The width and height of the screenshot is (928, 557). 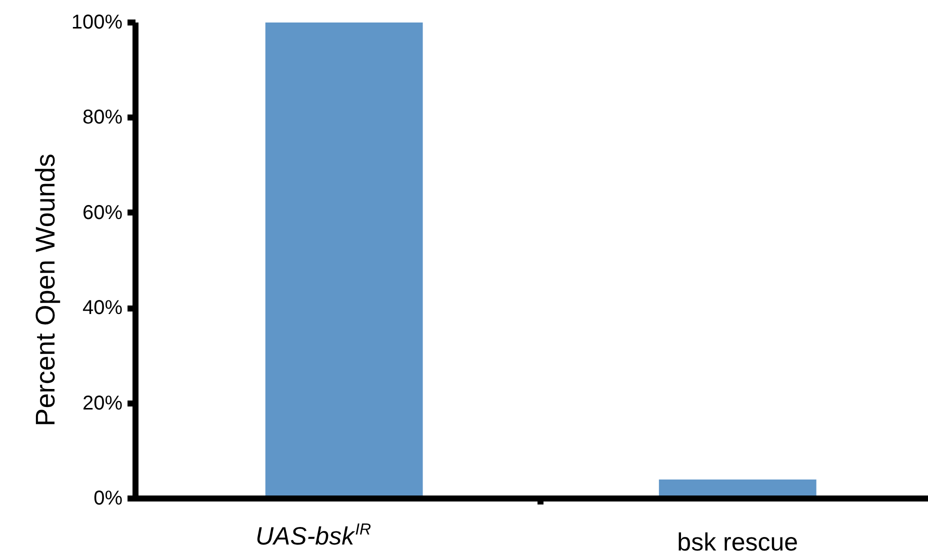 What do you see at coordinates (737, 542) in the screenshot?
I see `x-tick-label: bsk rescue` at bounding box center [737, 542].